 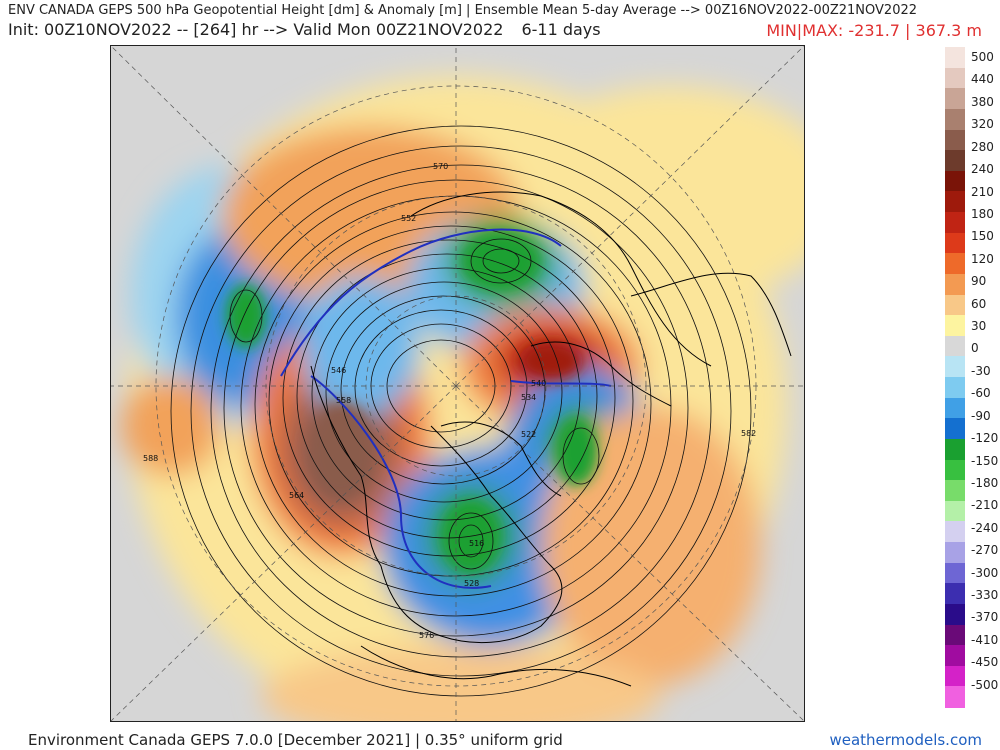 What do you see at coordinates (985, 595) in the screenshot?
I see `colorbar-label: -330` at bounding box center [985, 595].